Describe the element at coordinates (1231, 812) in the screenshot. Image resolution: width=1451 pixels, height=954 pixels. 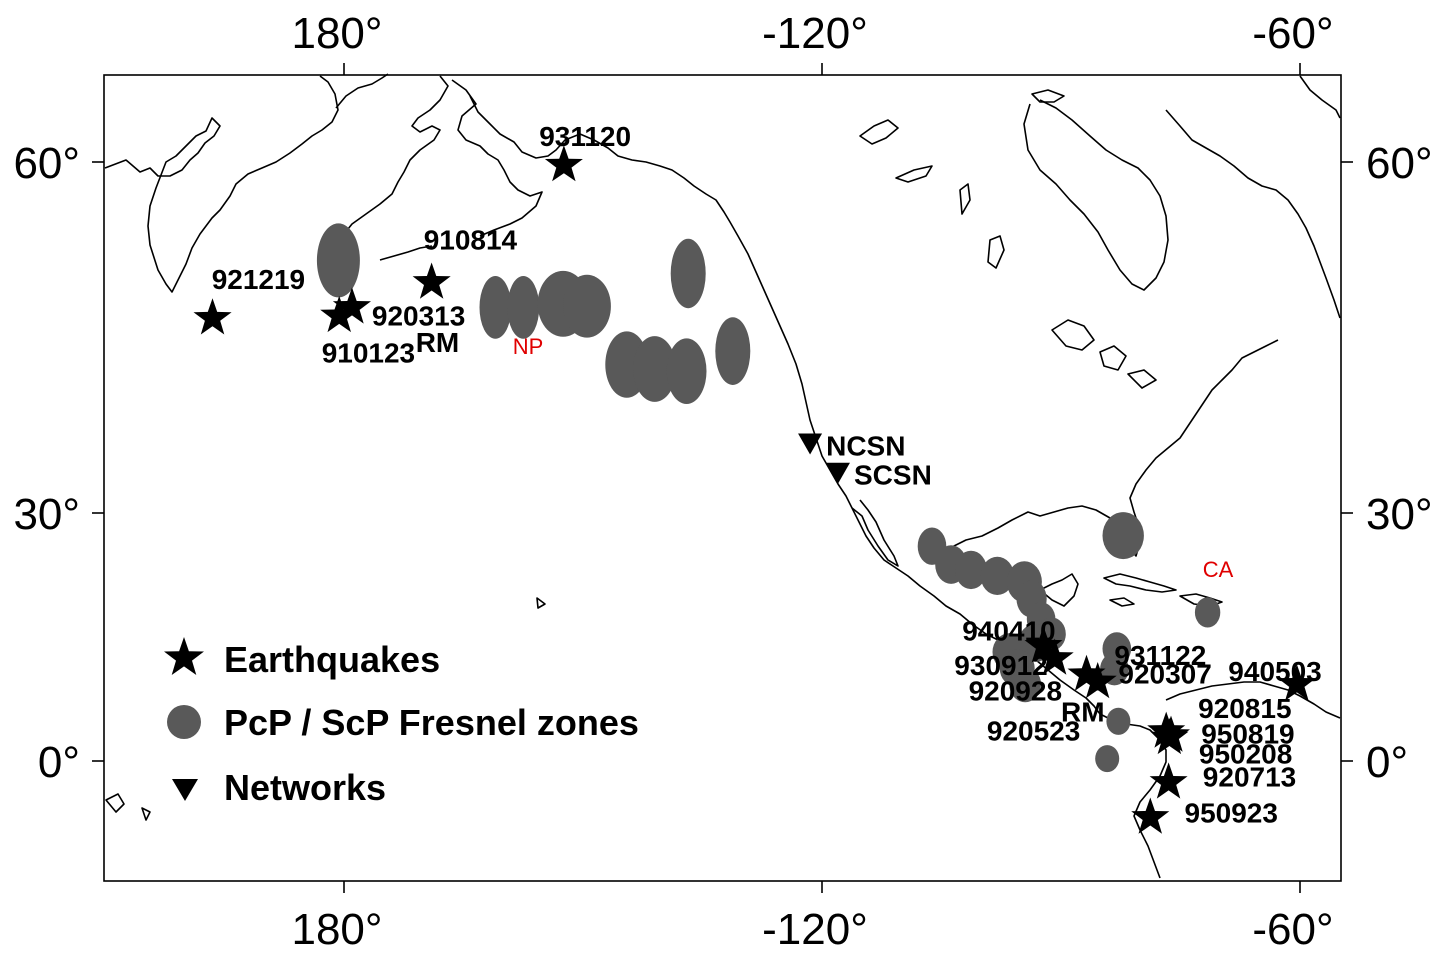
I see `earthquake-label-950923: 950923` at that location.